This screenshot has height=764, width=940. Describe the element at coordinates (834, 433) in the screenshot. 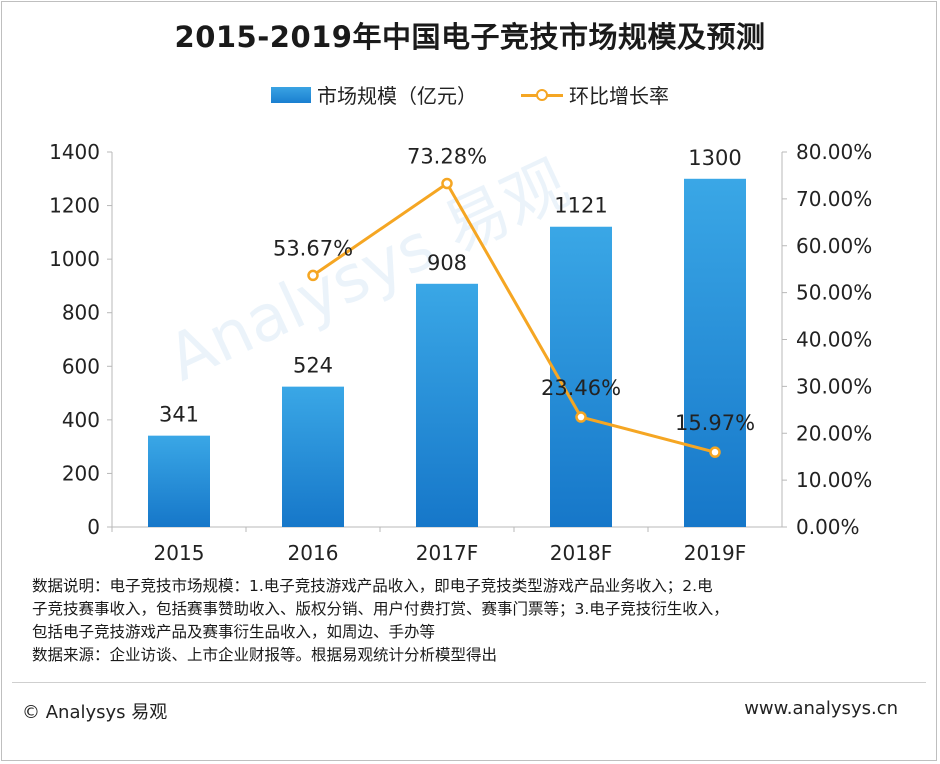

I see `right-tick-label: 20.00%` at that location.